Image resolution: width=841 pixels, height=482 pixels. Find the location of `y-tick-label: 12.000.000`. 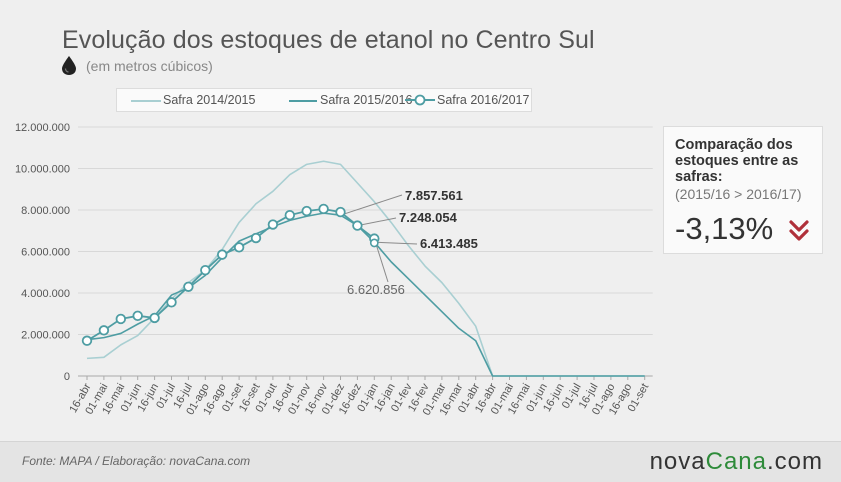

y-tick-label: 12.000.000 is located at coordinates (42, 128).